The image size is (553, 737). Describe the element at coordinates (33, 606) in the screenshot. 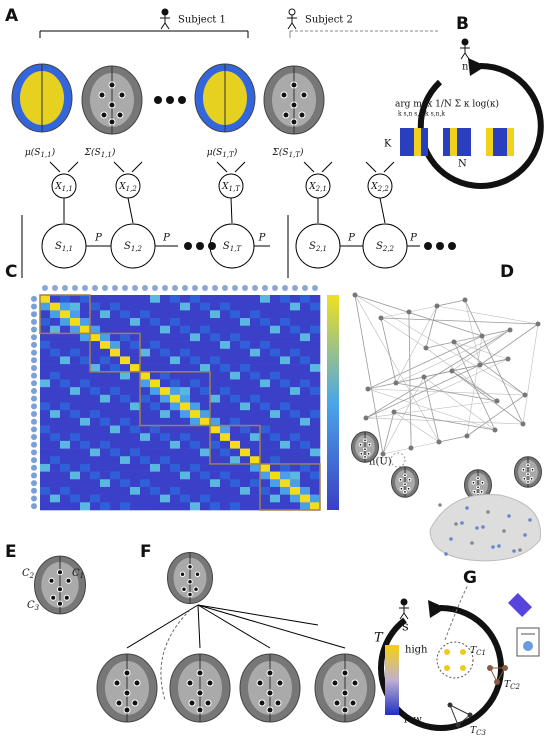

I see `cluster-label: C3` at that location.